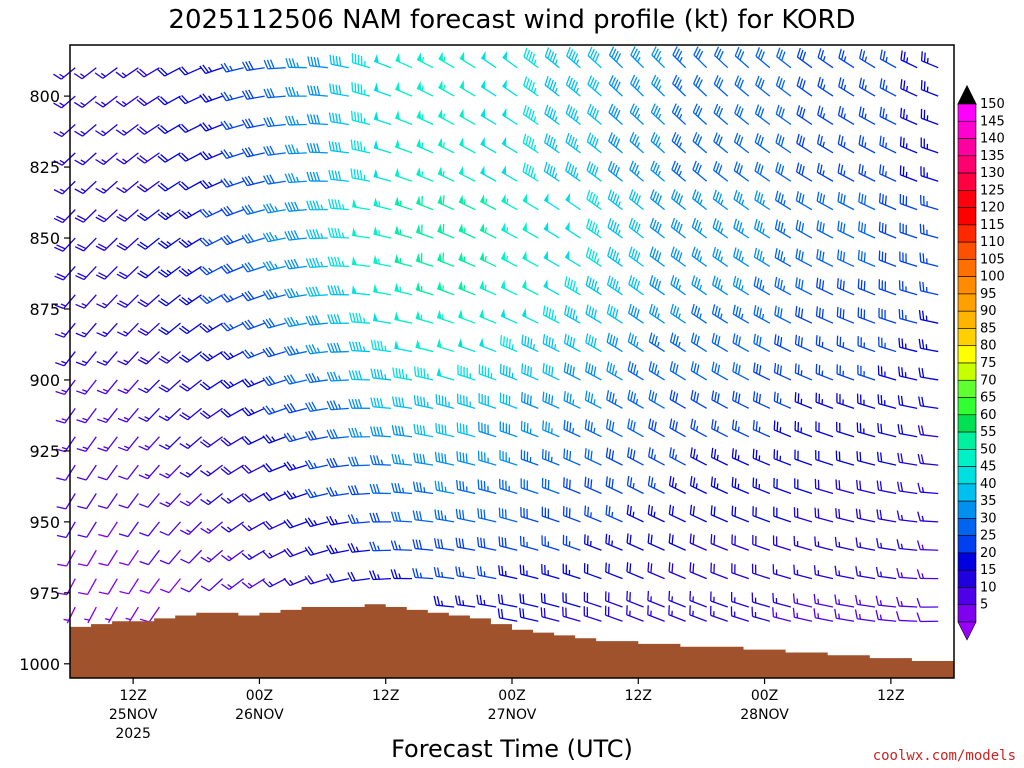 The width and height of the screenshot is (1024, 768). I want to click on colorbar-label: 45, so click(988, 467).